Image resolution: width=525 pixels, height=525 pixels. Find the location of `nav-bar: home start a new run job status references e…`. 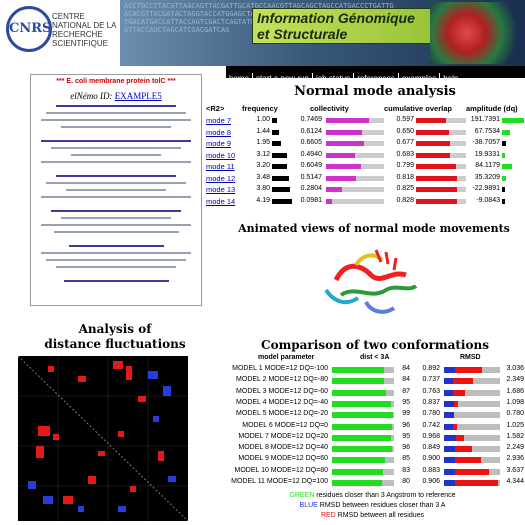

nav-bar: home start a new run job status references e… is located at coordinates (375, 75).